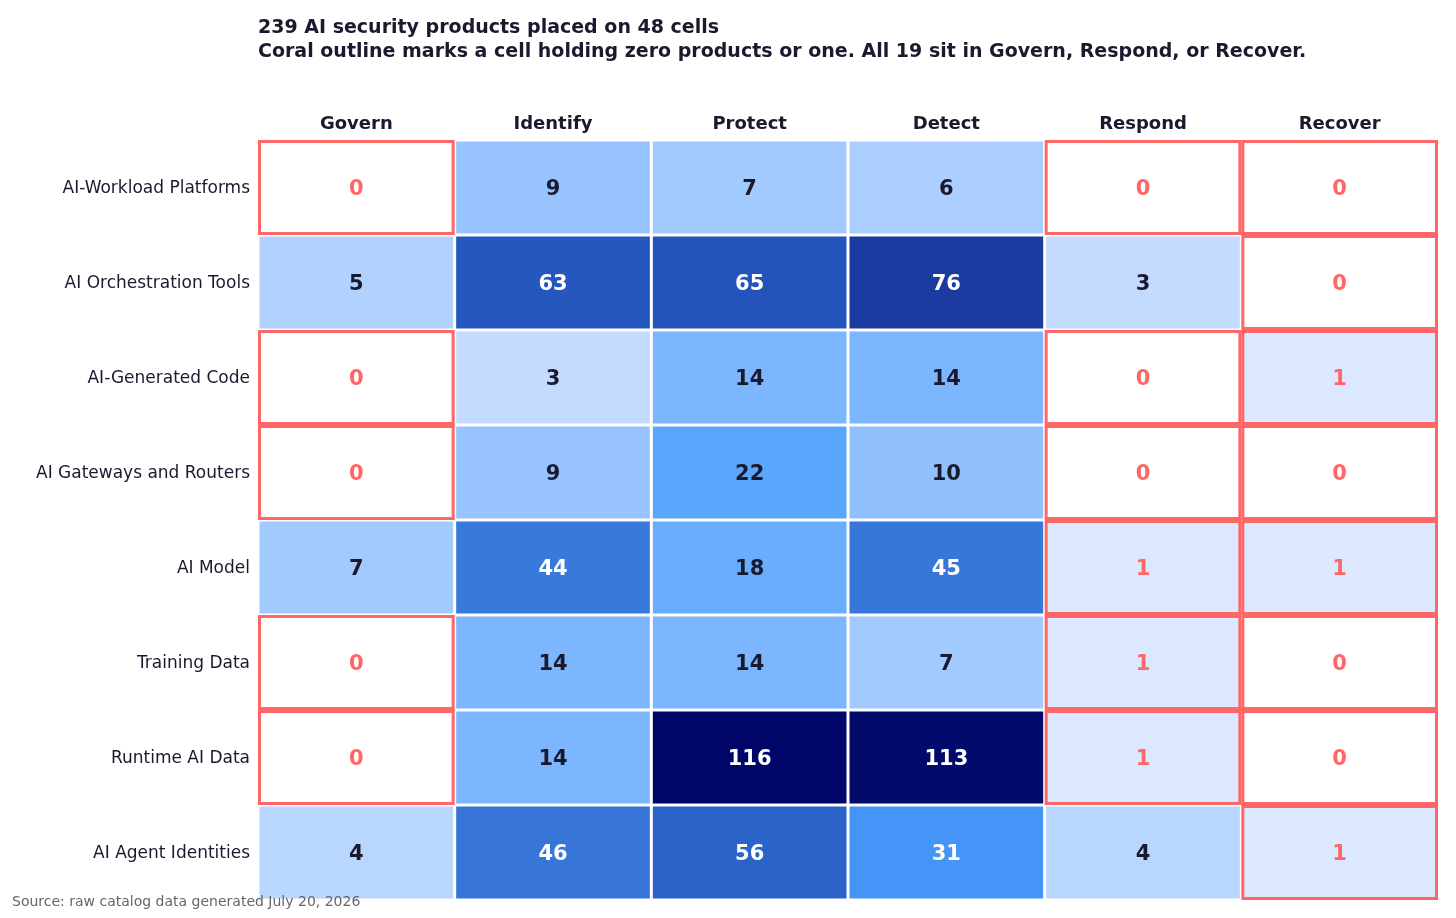  What do you see at coordinates (553, 567) in the screenshot?
I see `data-label: 44` at bounding box center [553, 567].